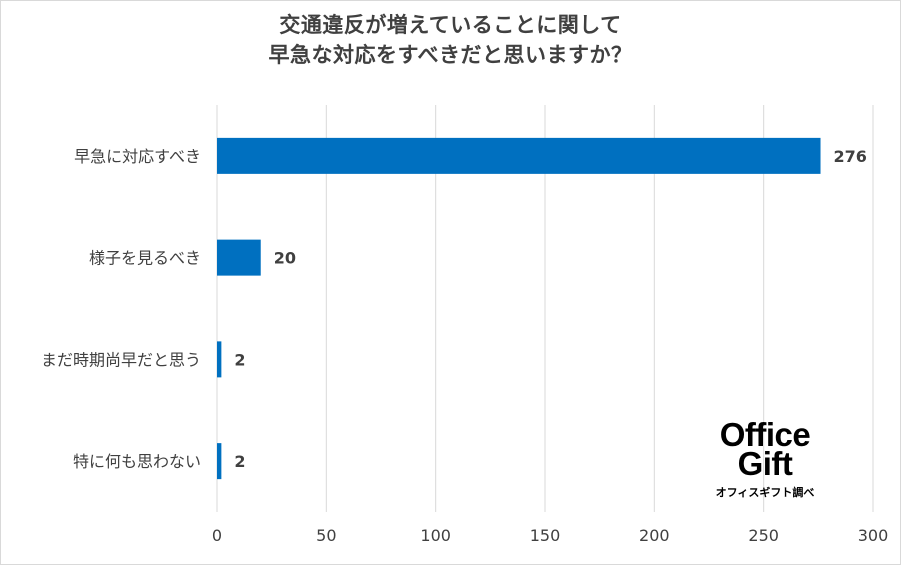 The width and height of the screenshot is (901, 565). What do you see at coordinates (765, 492) in the screenshot?
I see `logo-caption: オフィスギフト調べ` at bounding box center [765, 492].